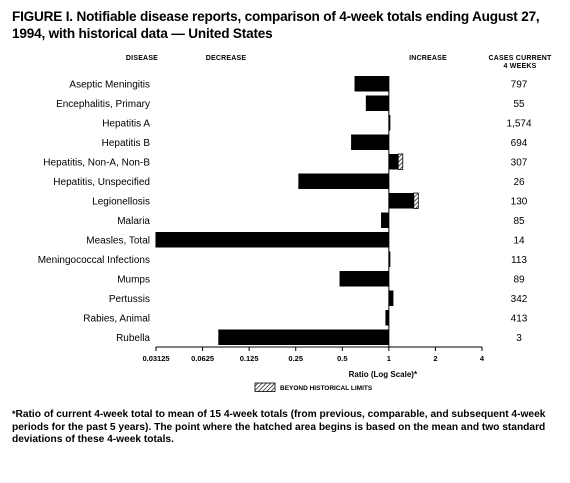 The width and height of the screenshot is (570, 483). I want to click on header-decrease: DECREASE, so click(226, 58).